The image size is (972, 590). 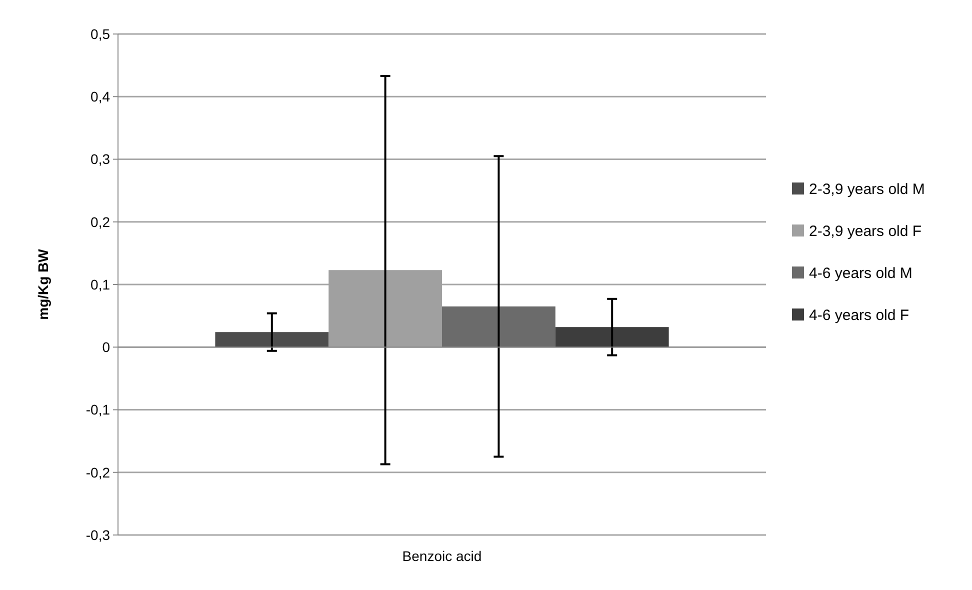 I want to click on x-tick-label: Benzoic acid, so click(x=442, y=556).